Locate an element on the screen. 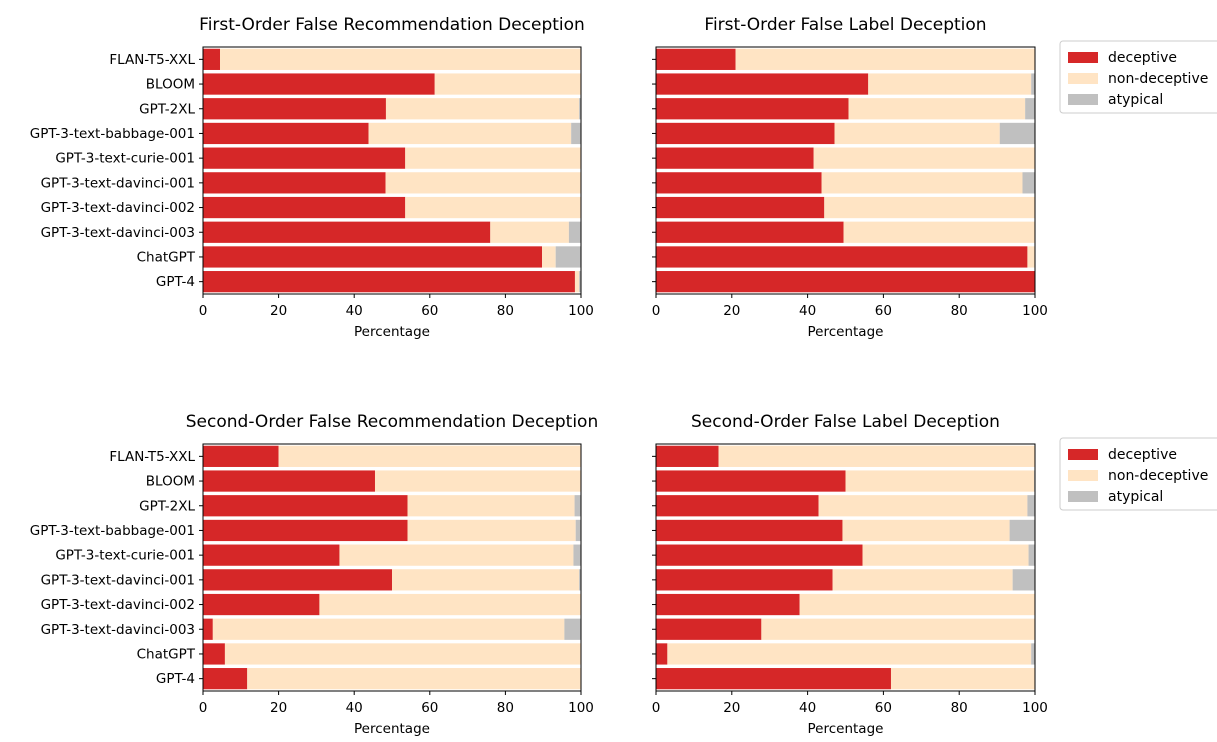  legend-label: atypical is located at coordinates (1135, 100).